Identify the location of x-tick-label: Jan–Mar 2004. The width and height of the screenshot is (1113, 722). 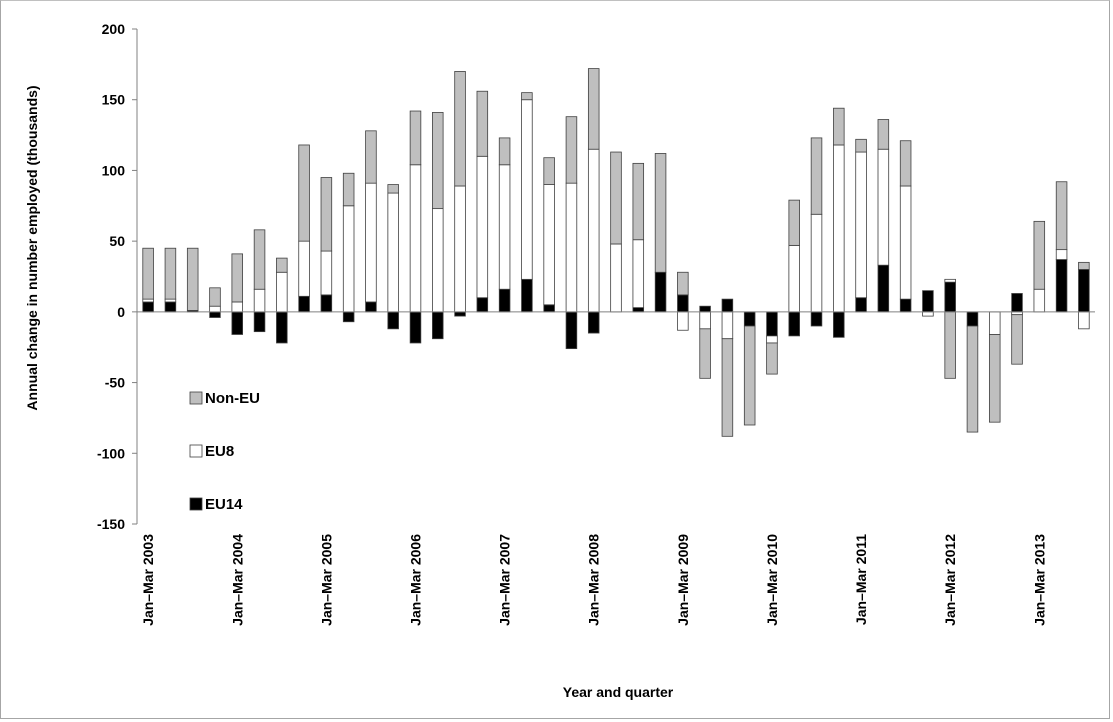
(237, 580).